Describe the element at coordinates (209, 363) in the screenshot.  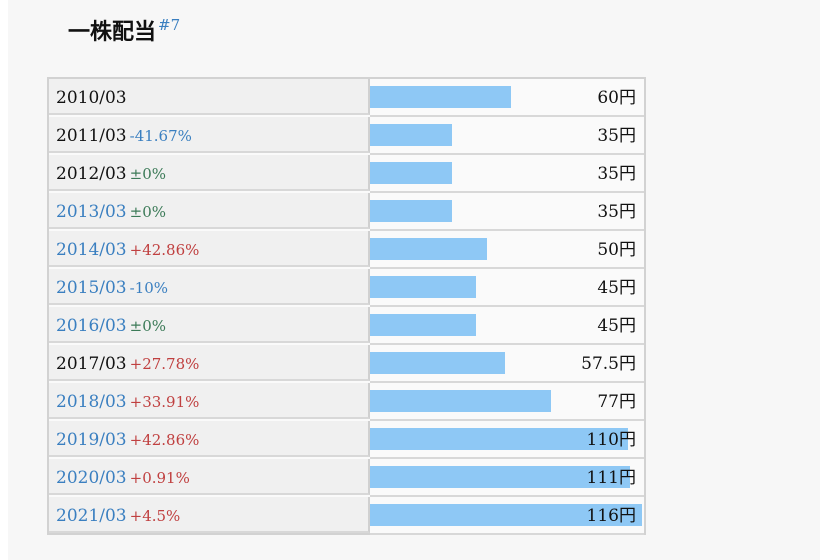
I see `row-label: 2017/03 +27.78%` at that location.